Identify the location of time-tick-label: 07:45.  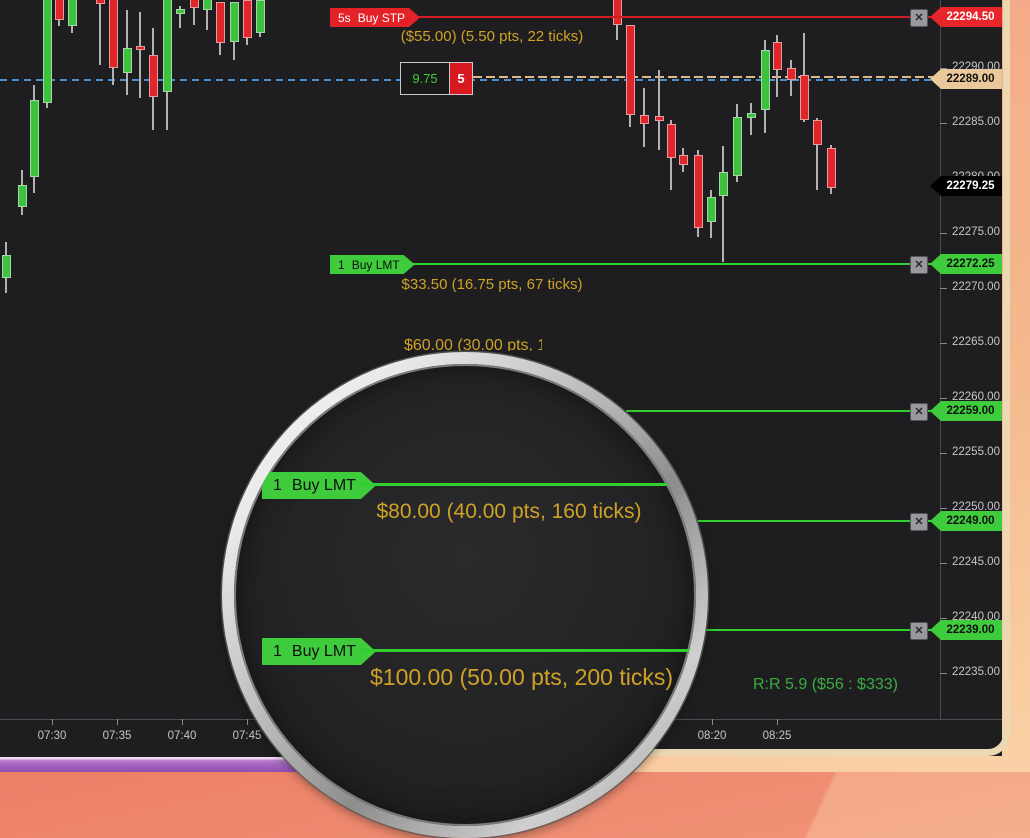
(247, 736).